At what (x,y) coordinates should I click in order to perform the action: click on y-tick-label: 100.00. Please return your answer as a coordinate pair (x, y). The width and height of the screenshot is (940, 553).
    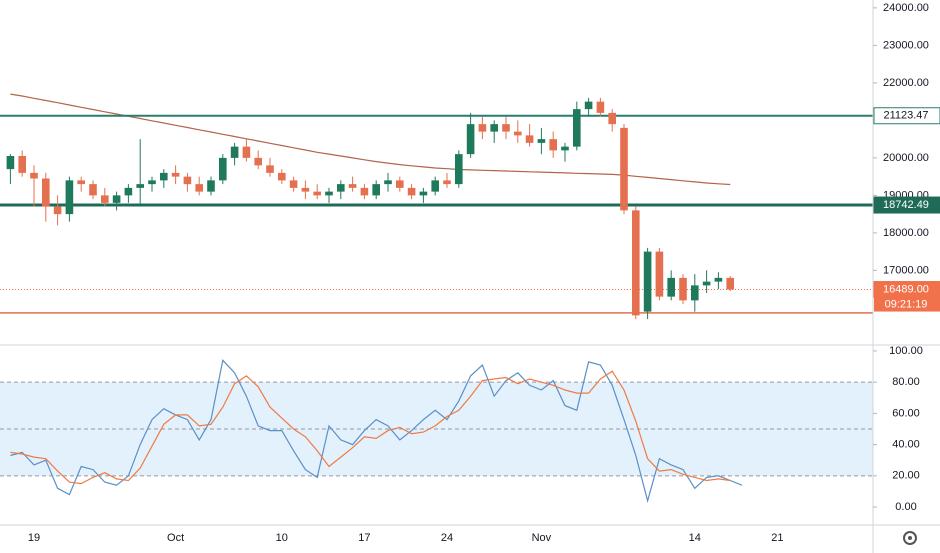
    Looking at the image, I should click on (906, 351).